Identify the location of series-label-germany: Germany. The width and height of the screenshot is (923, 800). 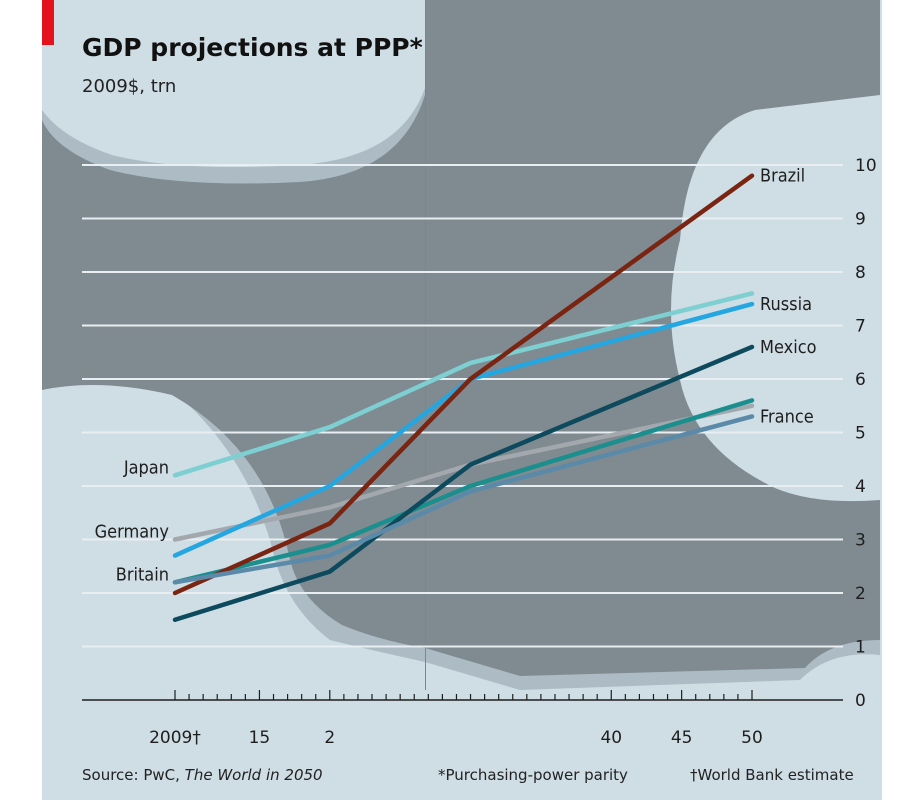
(132, 532).